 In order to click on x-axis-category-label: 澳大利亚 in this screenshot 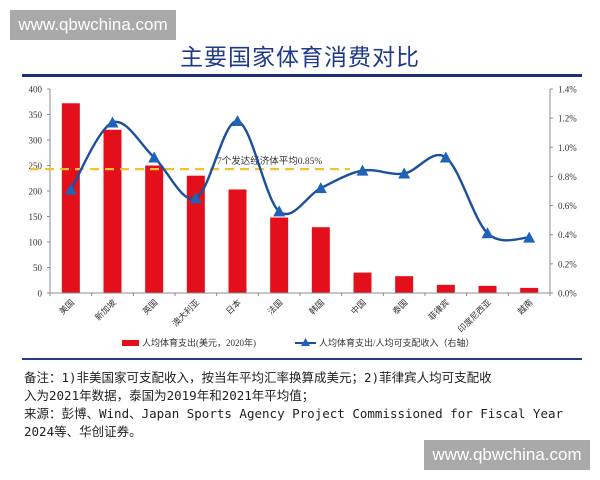, I will do `click(185, 312)`.